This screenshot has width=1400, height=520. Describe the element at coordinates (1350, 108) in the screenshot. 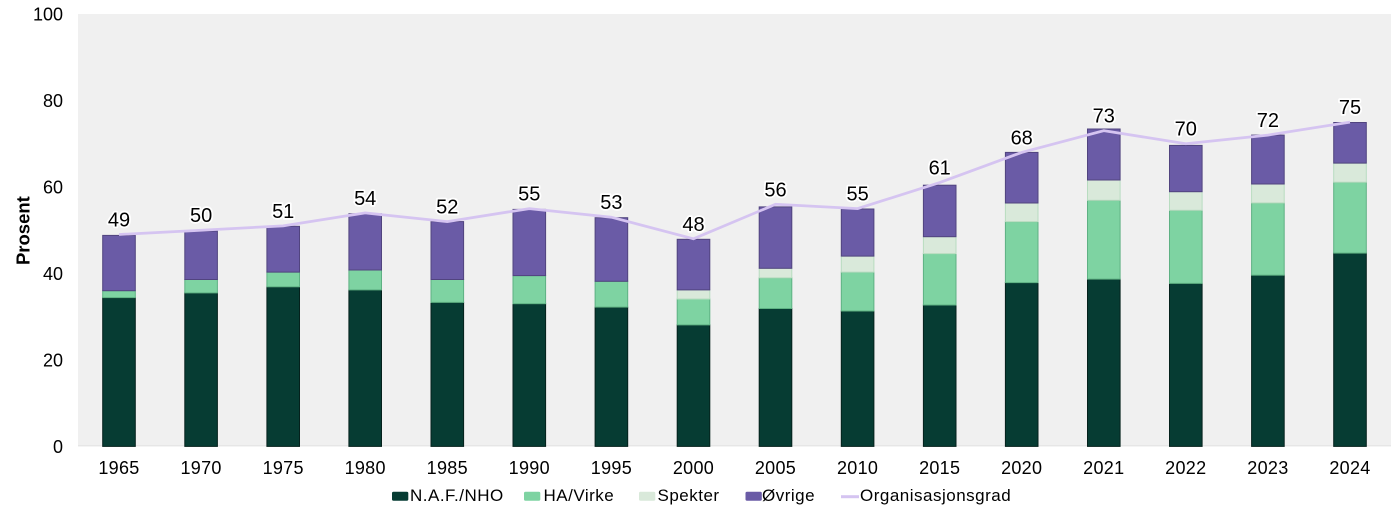

I see `svg-text: 75` at that location.